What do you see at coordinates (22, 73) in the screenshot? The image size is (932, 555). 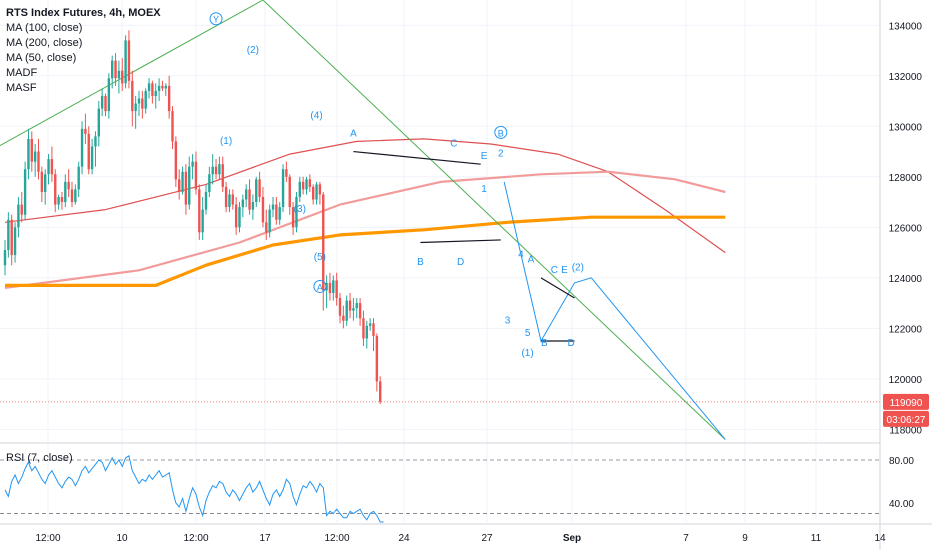 I see `legend-madf: MADF` at bounding box center [22, 73].